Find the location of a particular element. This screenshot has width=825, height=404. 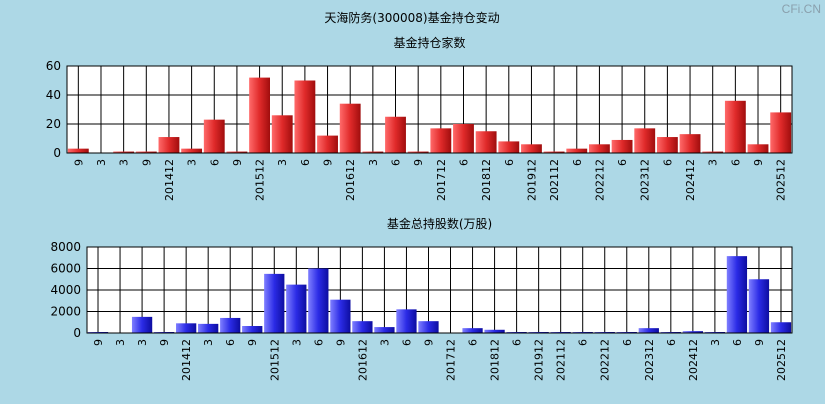

count-x-tick-label: 201812 is located at coordinates (486, 180).